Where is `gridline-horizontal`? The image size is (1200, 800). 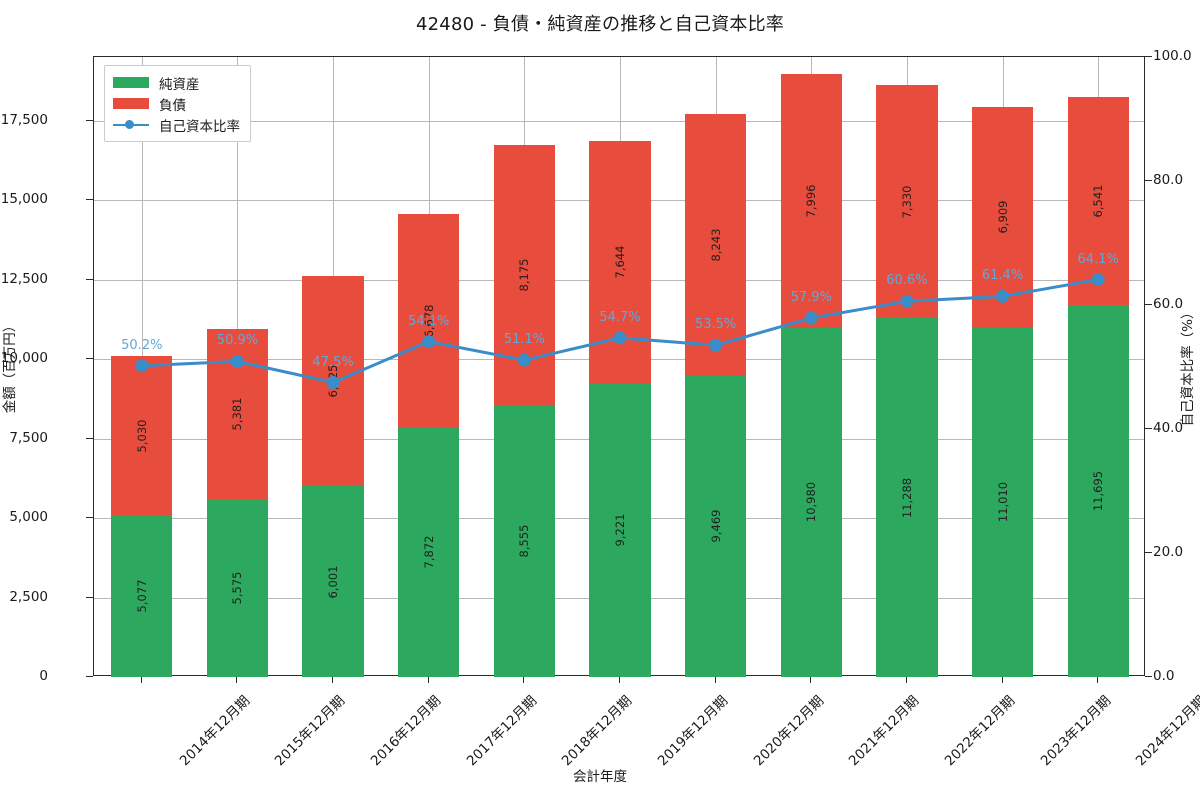 gridline-horizontal is located at coordinates (619, 121).